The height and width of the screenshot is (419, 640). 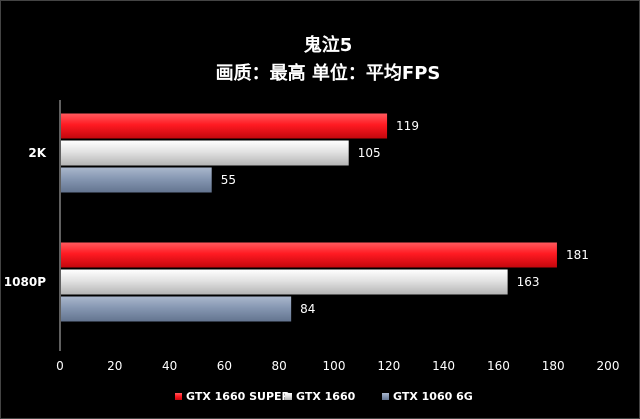 What do you see at coordinates (328, 73) in the screenshot?
I see `chart-subtitle: 画质：最高 单位：平均FPS` at bounding box center [328, 73].